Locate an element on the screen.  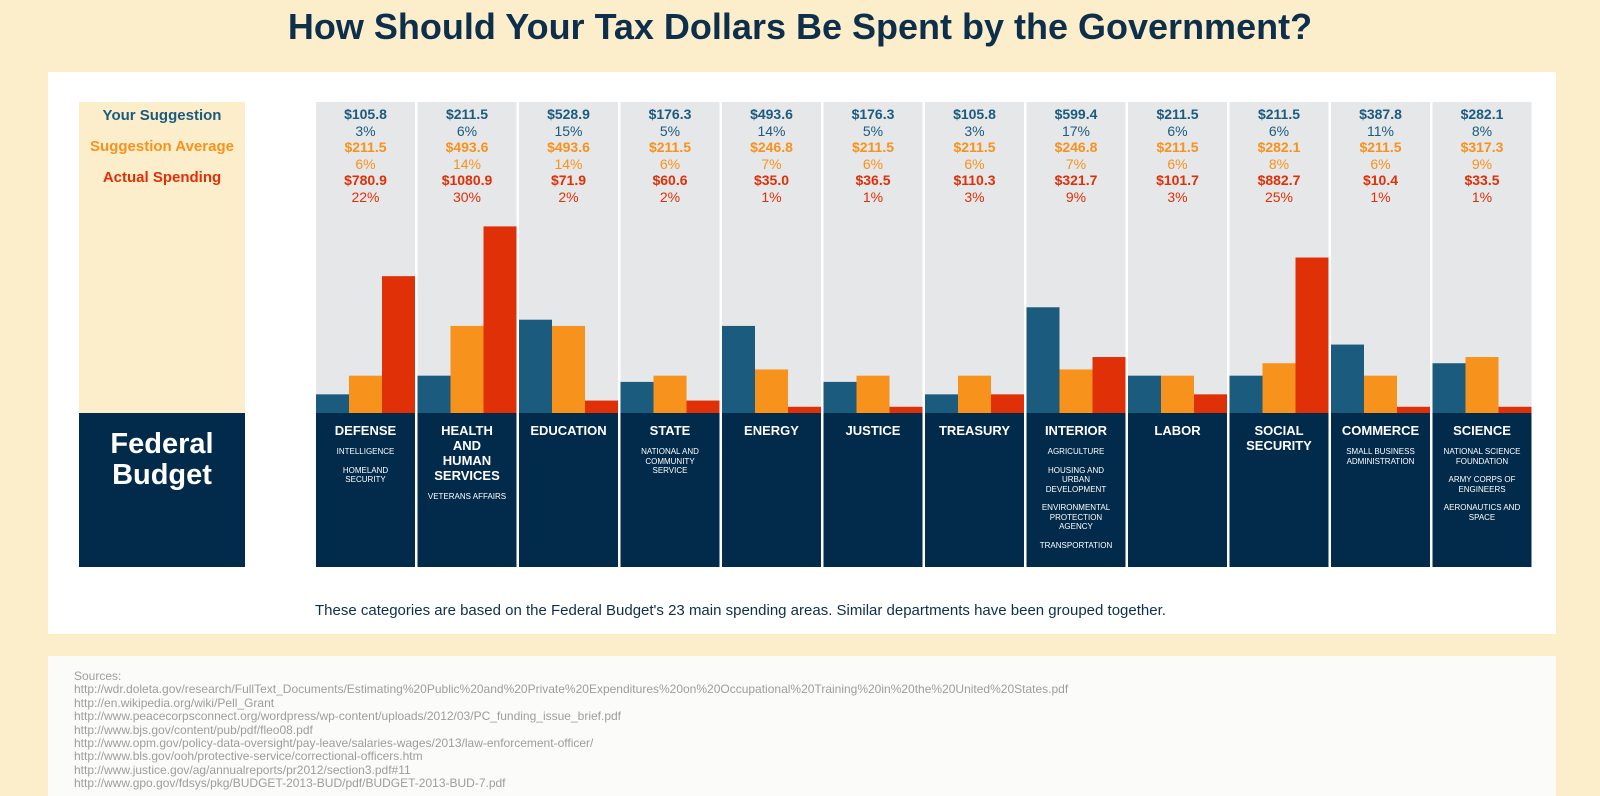
source-link: http://en.wikipedia.org/wiki/Pell_Grant is located at coordinates (174, 702).